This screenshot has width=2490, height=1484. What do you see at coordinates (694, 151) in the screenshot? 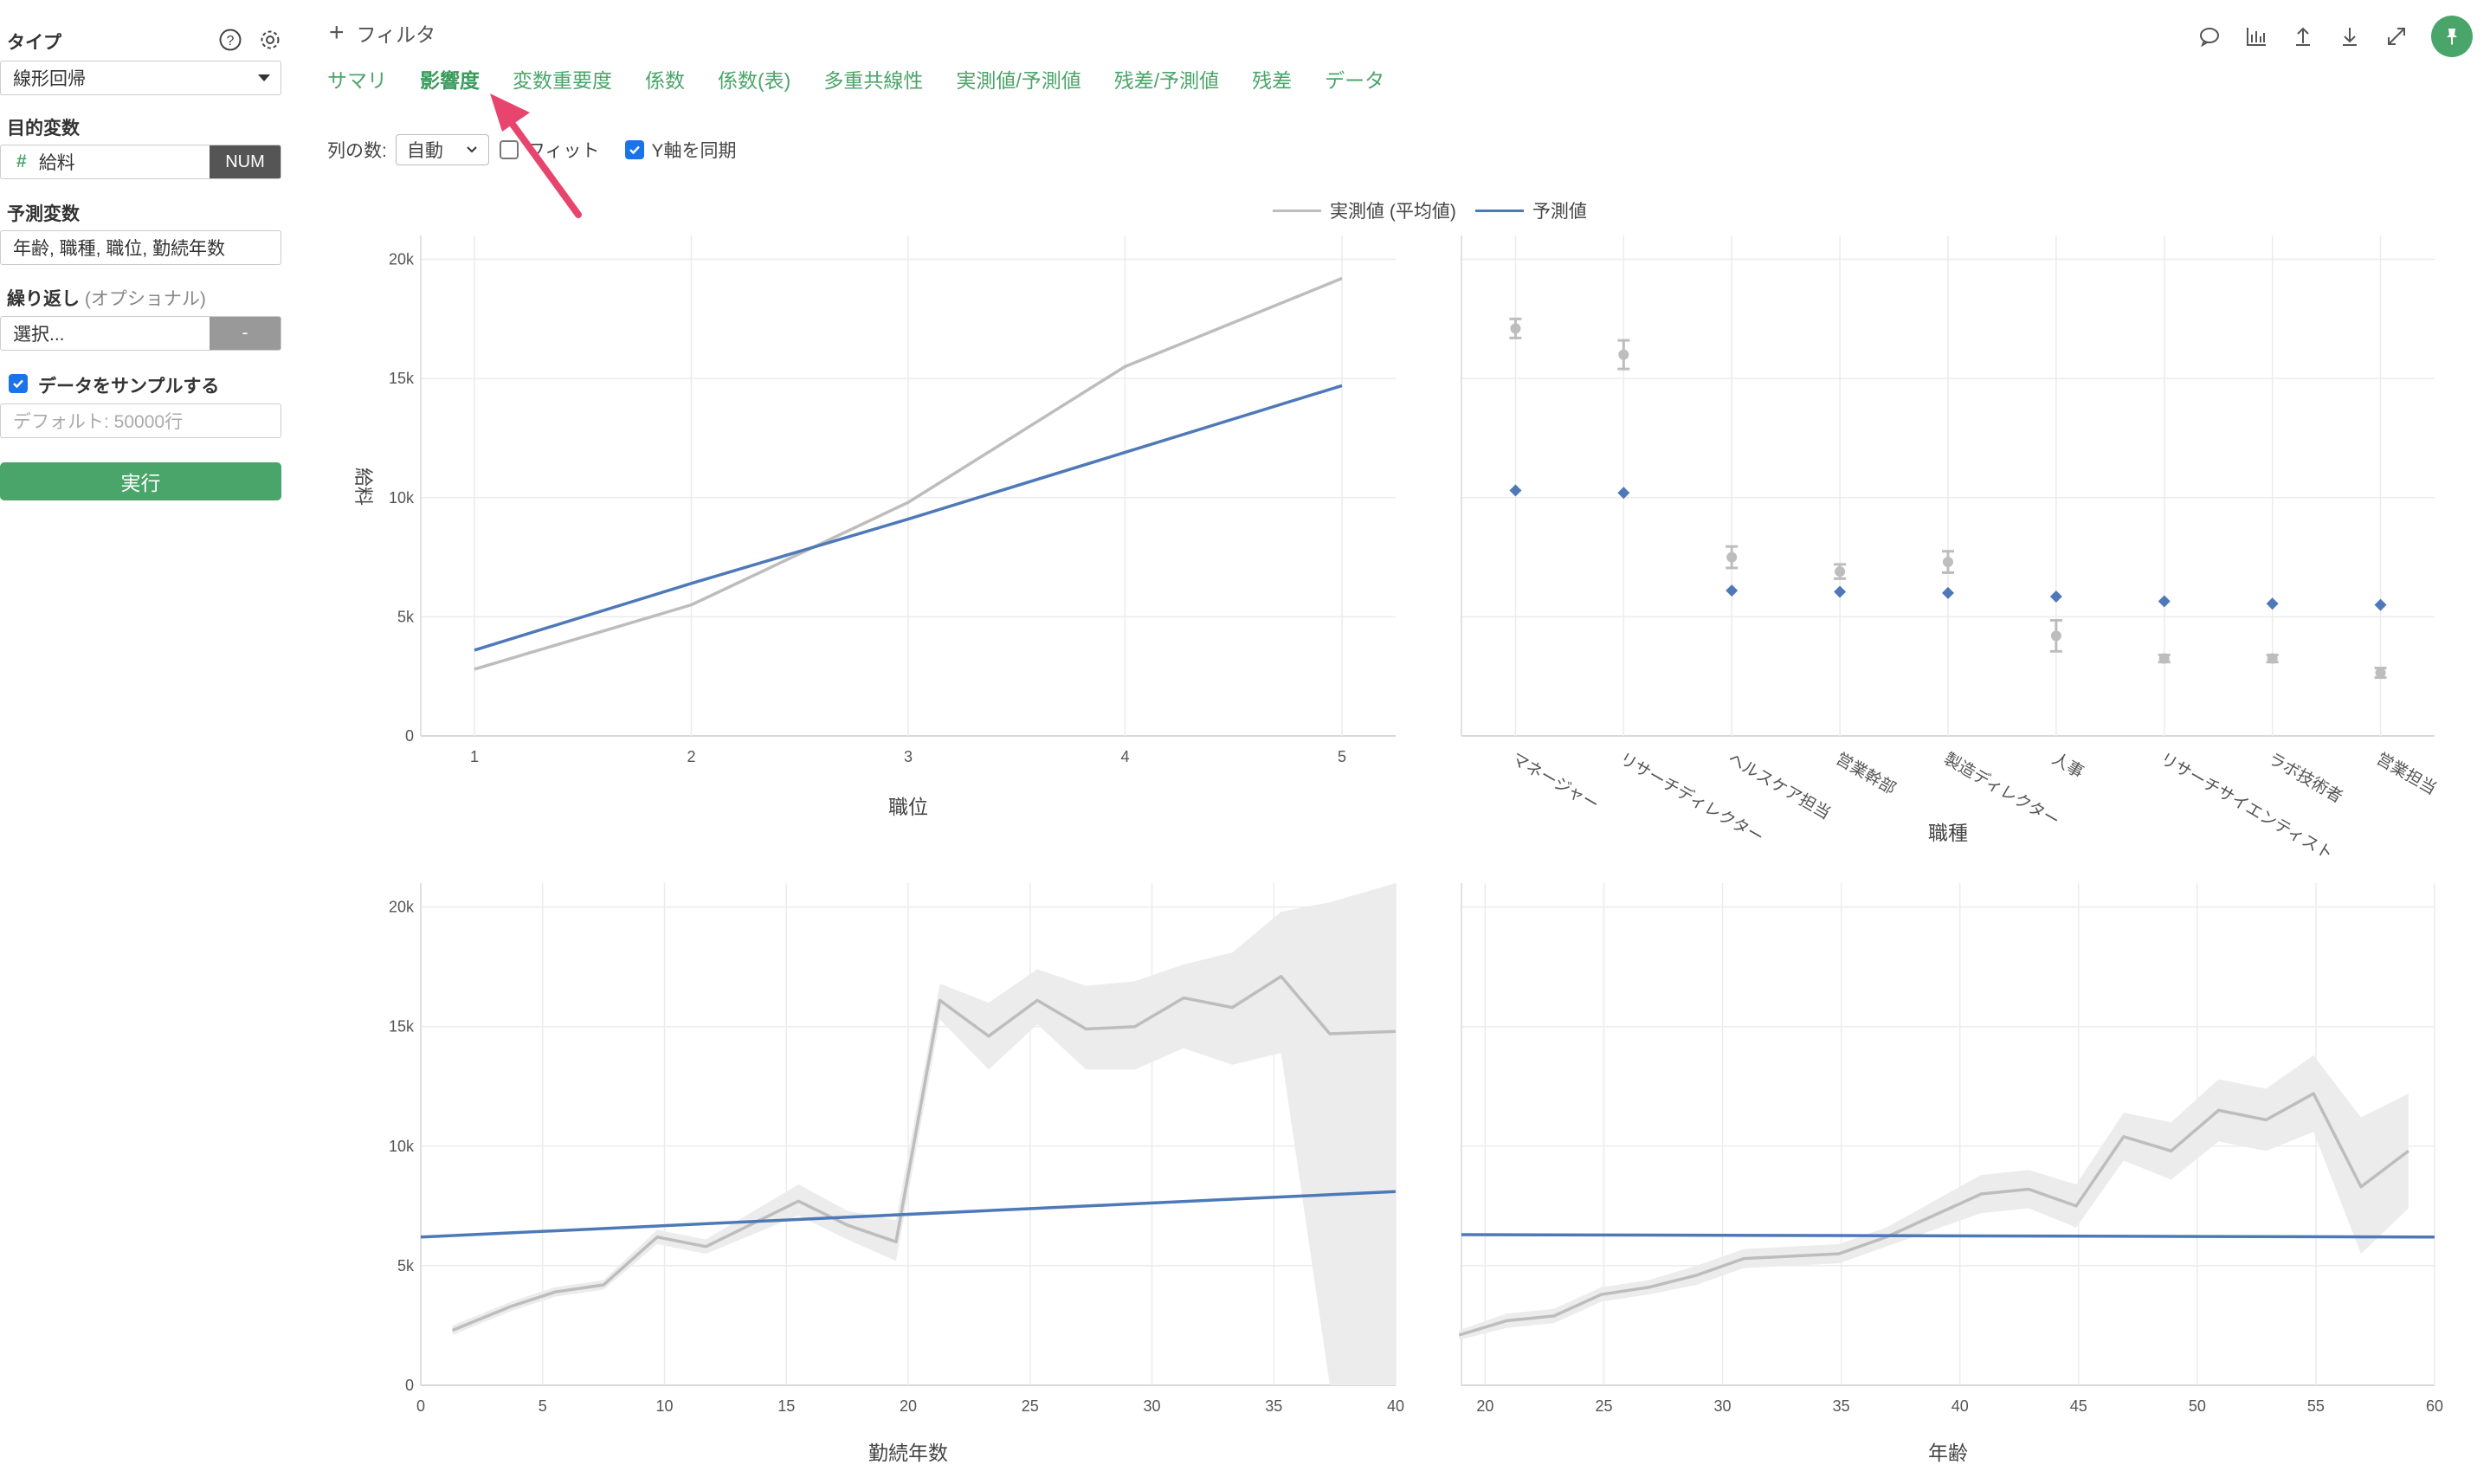
I see `sync-y-label: Y軸を同期` at bounding box center [694, 151].